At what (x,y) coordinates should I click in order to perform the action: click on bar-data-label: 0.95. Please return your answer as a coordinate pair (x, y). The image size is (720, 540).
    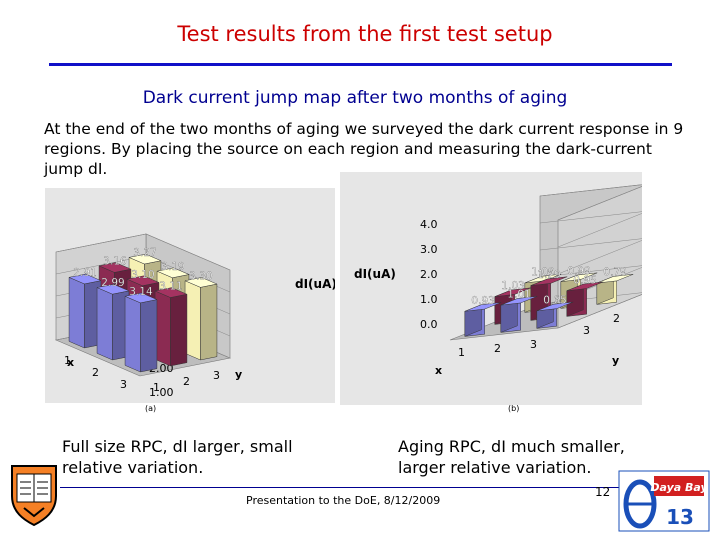
    Looking at the image, I should click on (584, 280).